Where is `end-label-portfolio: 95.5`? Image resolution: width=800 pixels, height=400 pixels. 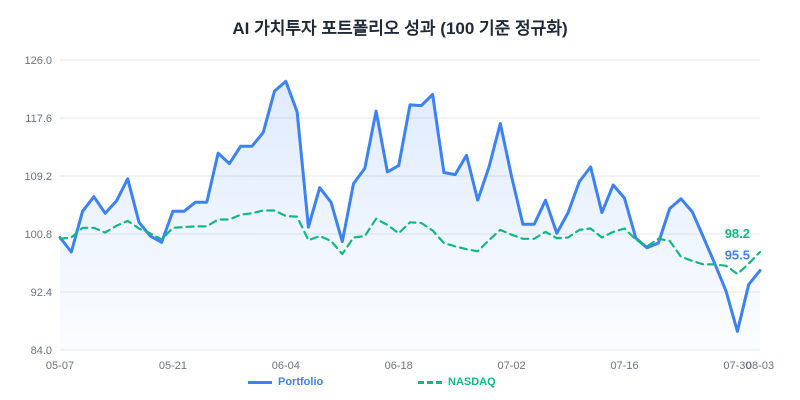
end-label-portfolio: 95.5 is located at coordinates (737, 255).